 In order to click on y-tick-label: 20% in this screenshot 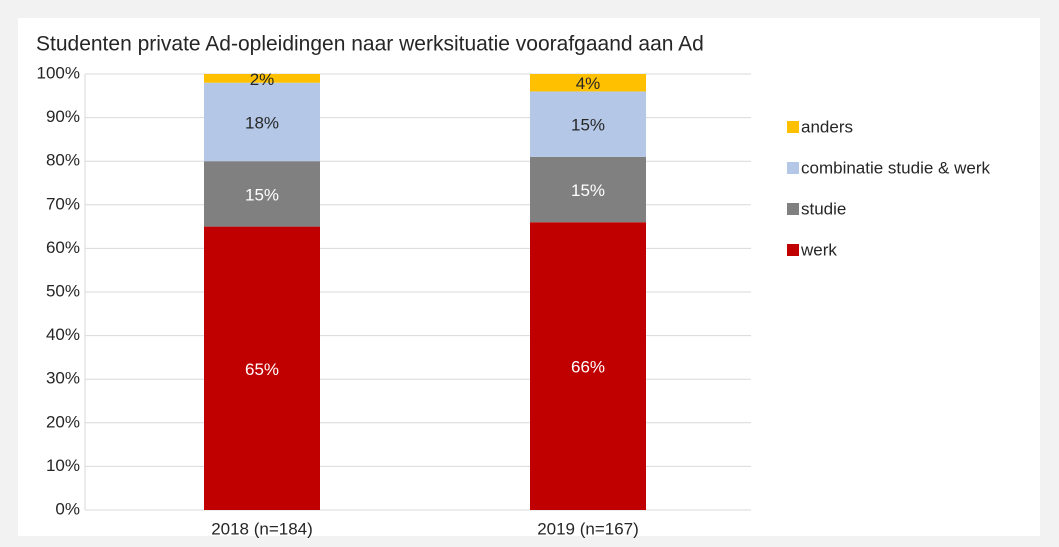, I will do `click(63, 421)`.